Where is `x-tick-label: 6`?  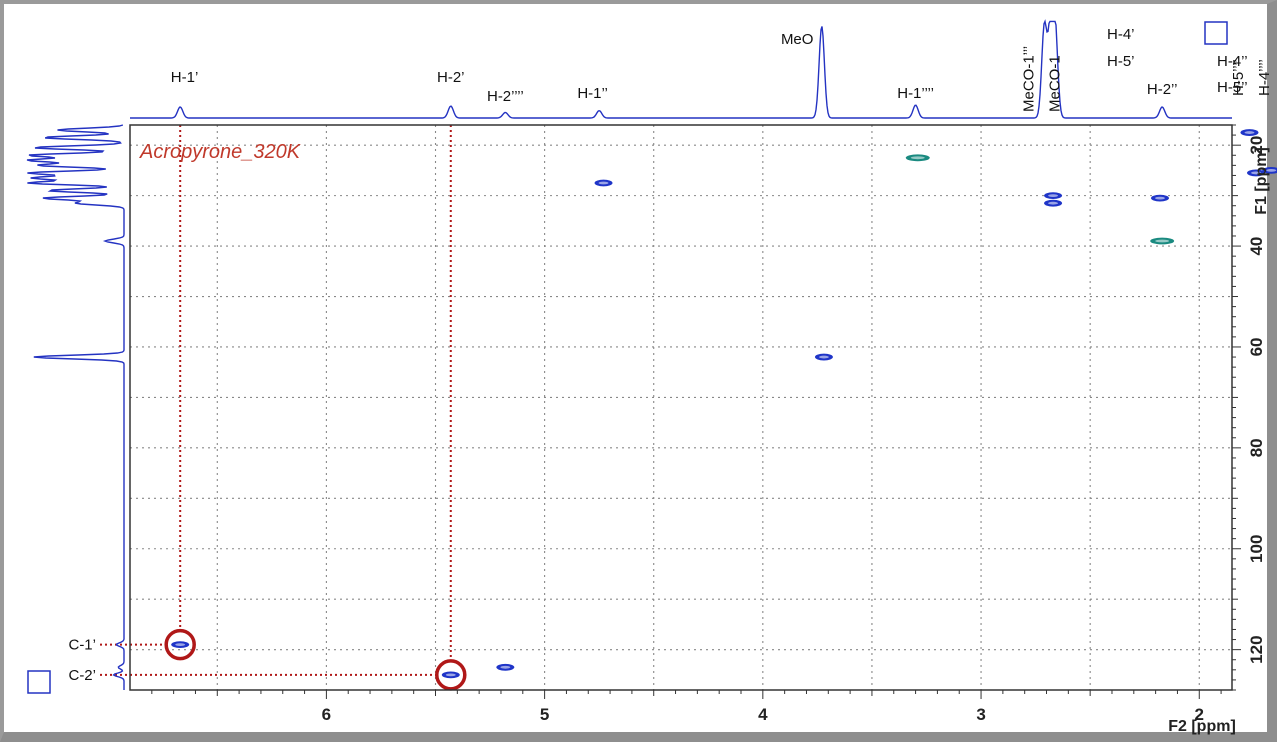 x-tick-label: 6 is located at coordinates (326, 714).